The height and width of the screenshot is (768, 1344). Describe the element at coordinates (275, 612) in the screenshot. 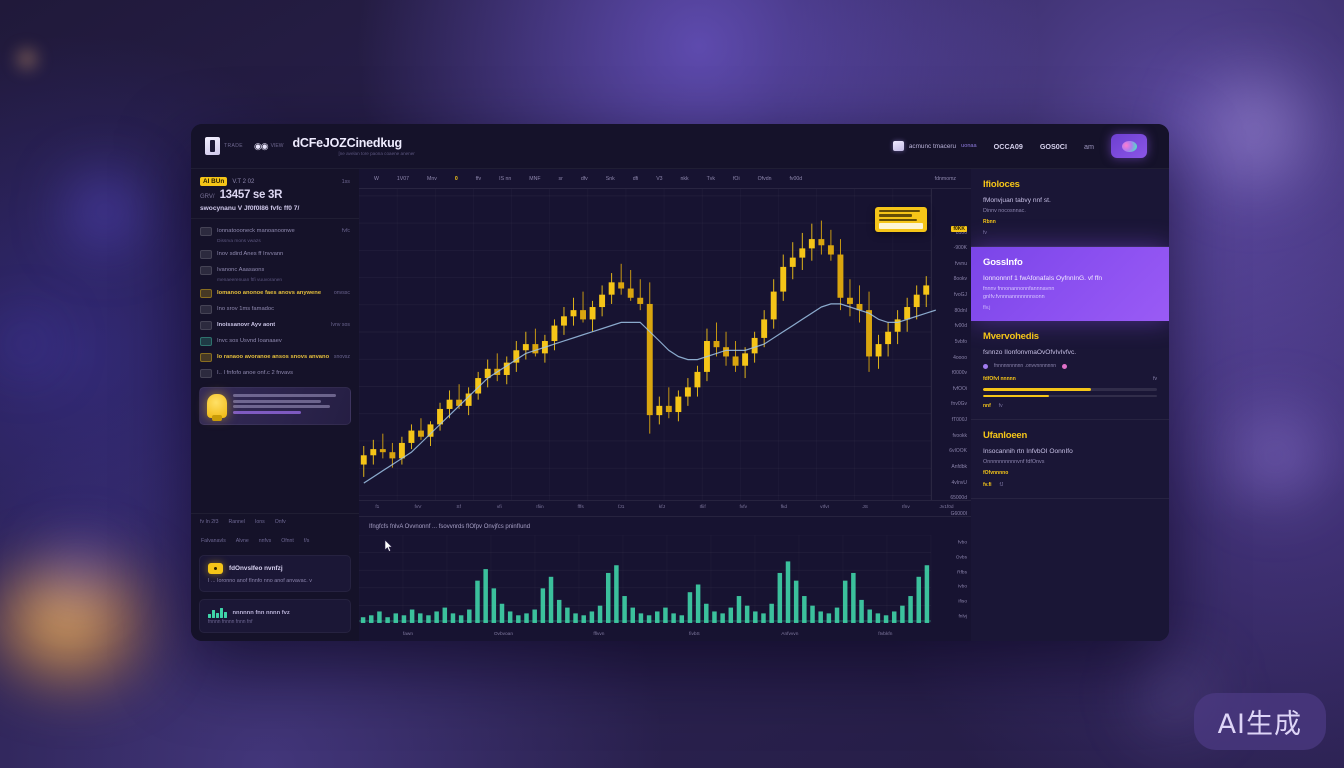

I see `info-card-1-header: nnnnnn fnn nnnn fvz` at that location.